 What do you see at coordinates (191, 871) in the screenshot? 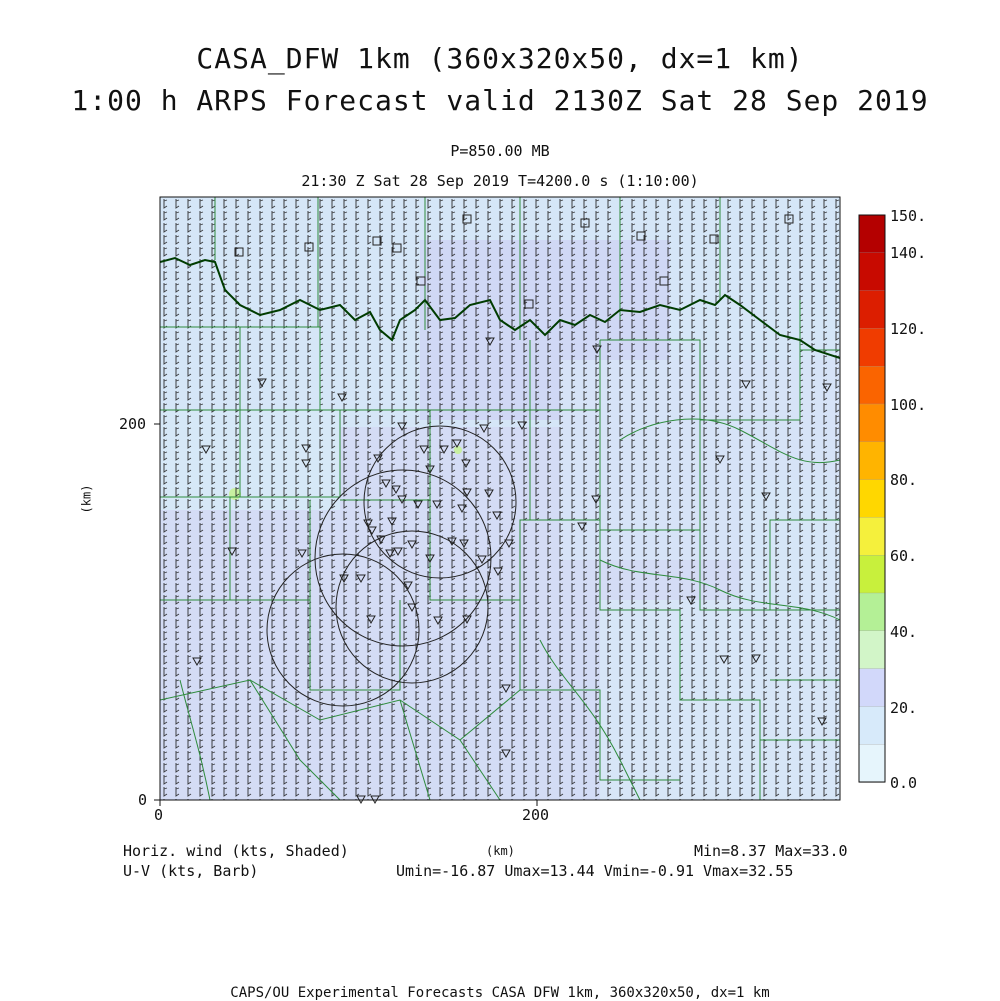
I see `vector-description: U-V (kts, Barb)` at bounding box center [191, 871].